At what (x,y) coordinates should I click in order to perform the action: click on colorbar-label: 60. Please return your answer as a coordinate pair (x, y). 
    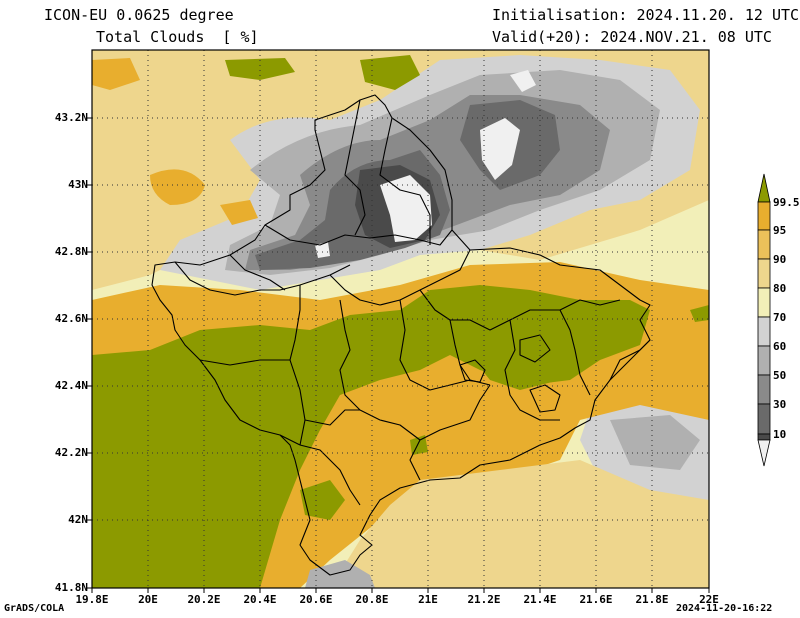
    Looking at the image, I should click on (780, 346).